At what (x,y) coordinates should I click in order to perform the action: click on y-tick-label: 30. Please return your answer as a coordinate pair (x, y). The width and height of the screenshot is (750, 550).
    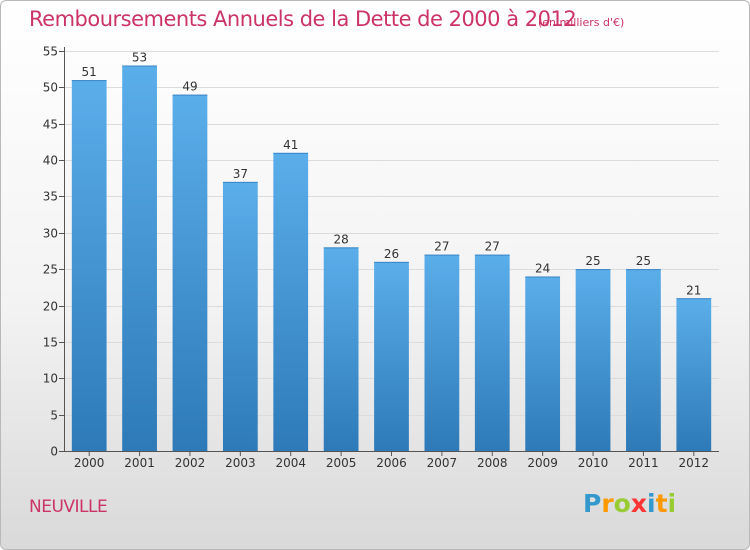
    Looking at the image, I should click on (50, 234).